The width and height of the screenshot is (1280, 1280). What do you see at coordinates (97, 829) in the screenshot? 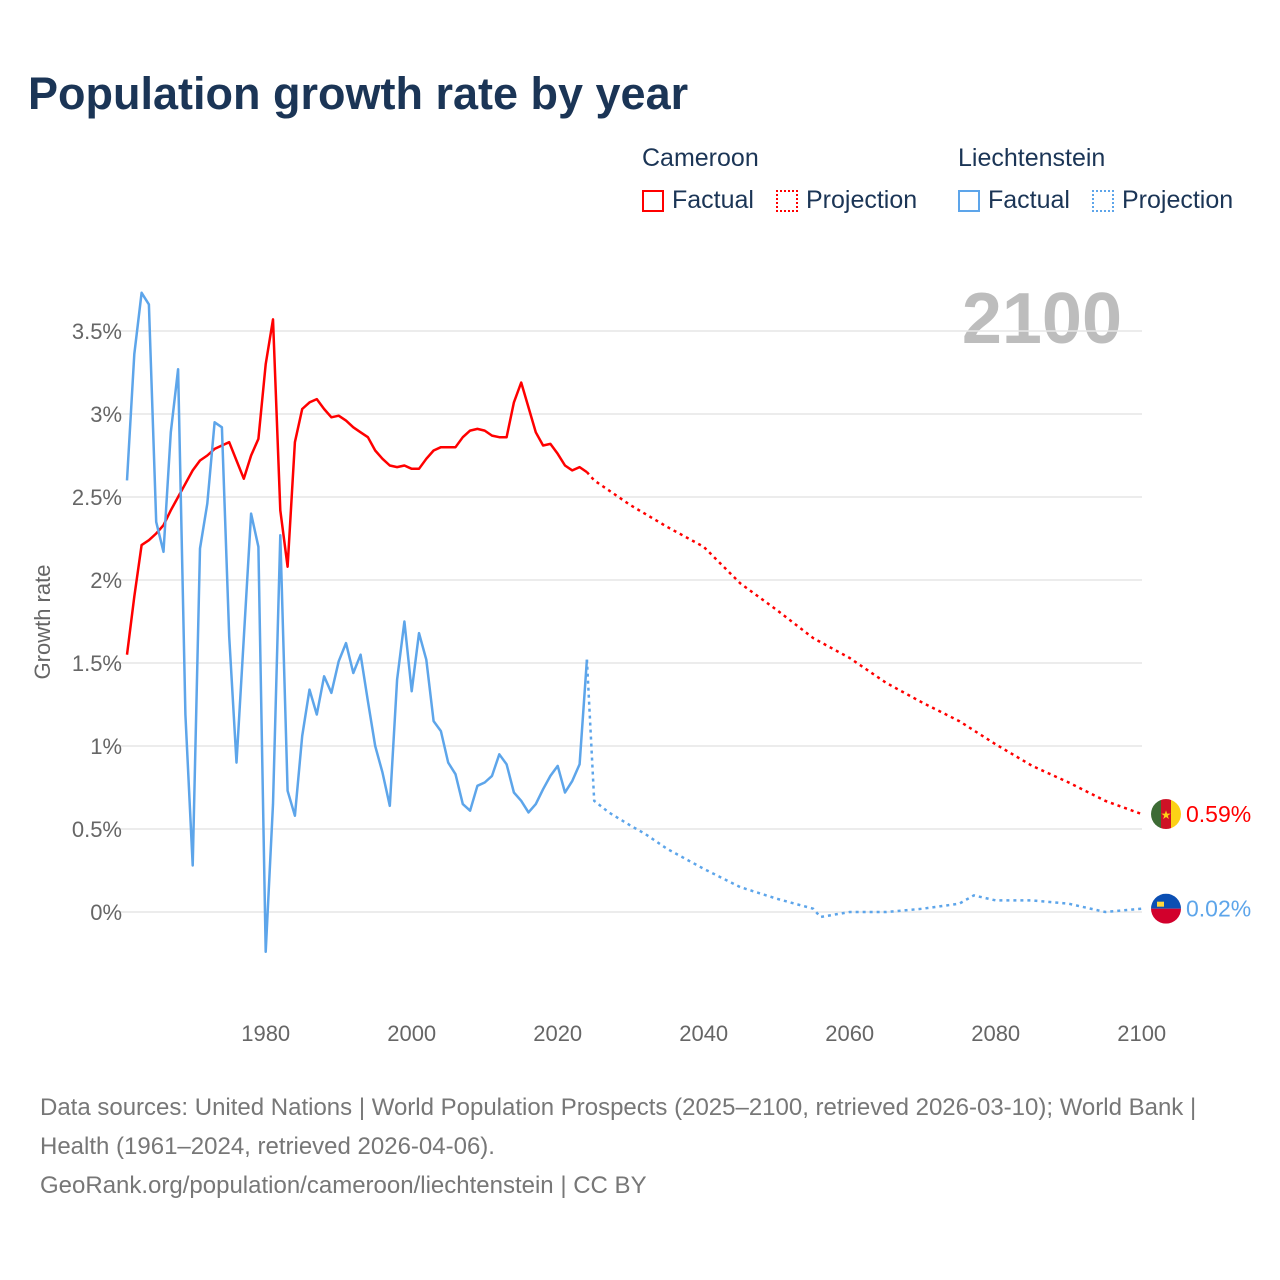
I see `y-tick-label: 0.5%` at bounding box center [97, 829].